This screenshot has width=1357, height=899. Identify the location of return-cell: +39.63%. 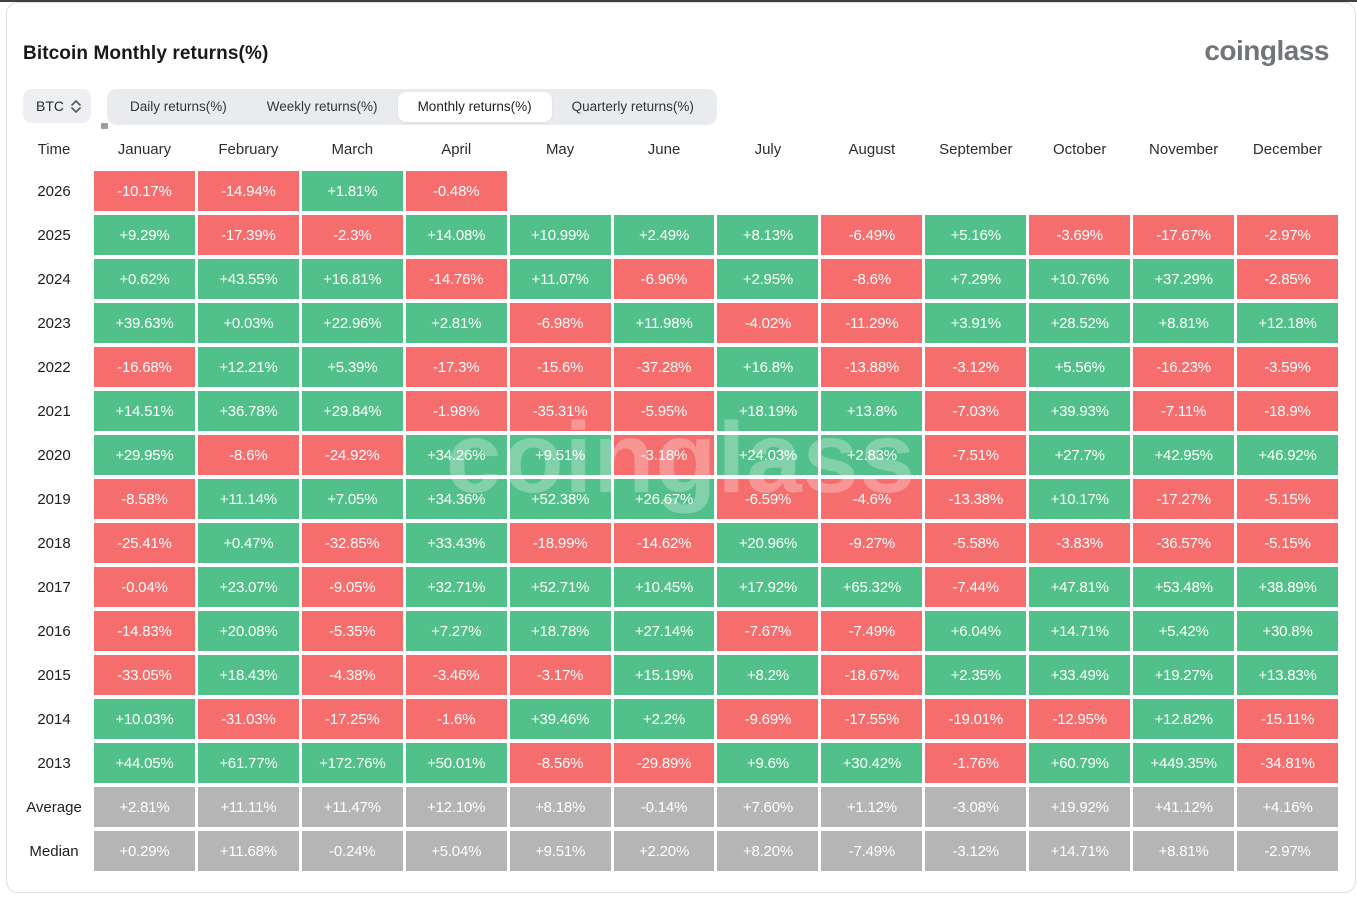
(144, 323).